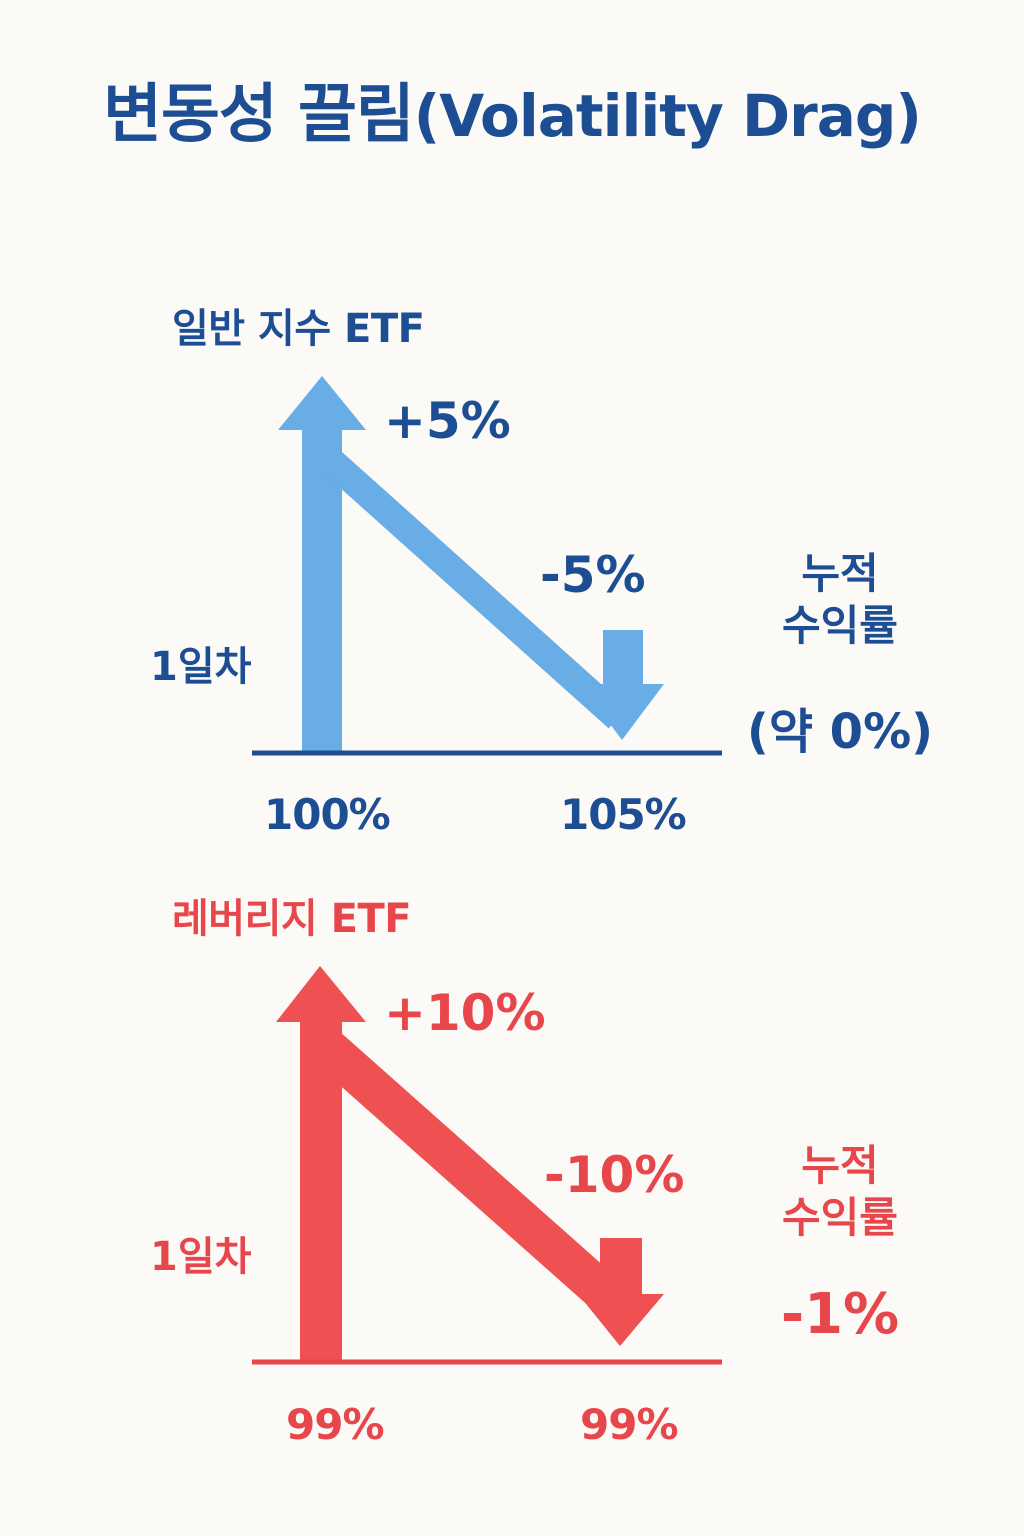  Describe the element at coordinates (593, 575) in the screenshot. I see `down-percent: -5%` at that location.